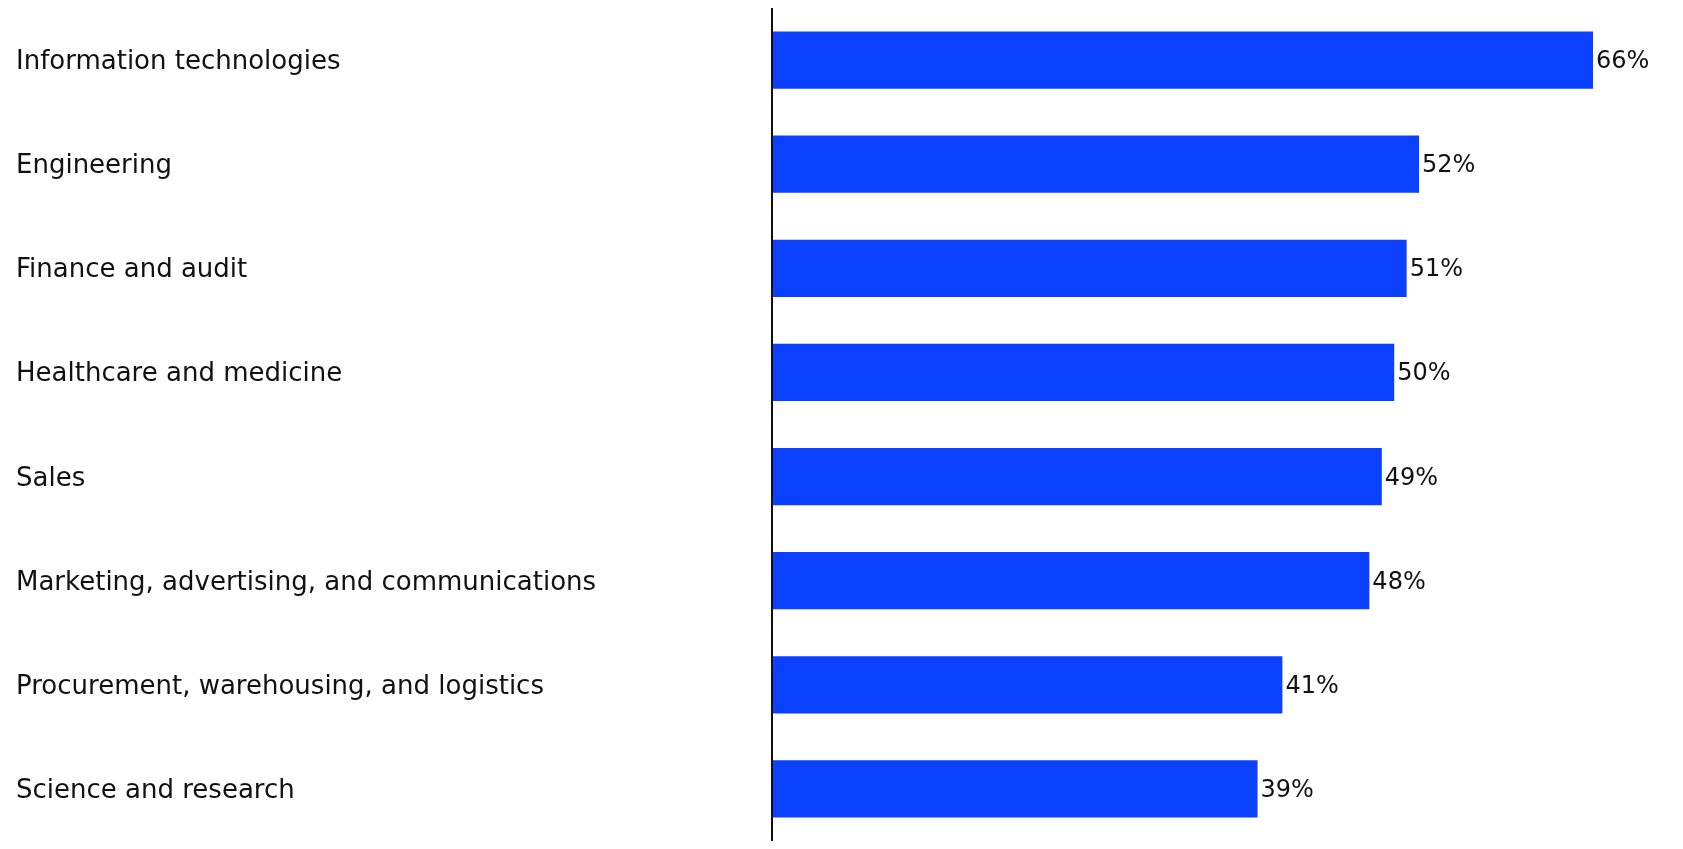 The width and height of the screenshot is (1683, 849). What do you see at coordinates (1287, 788) in the screenshot?
I see `data-label: 39%` at bounding box center [1287, 788].